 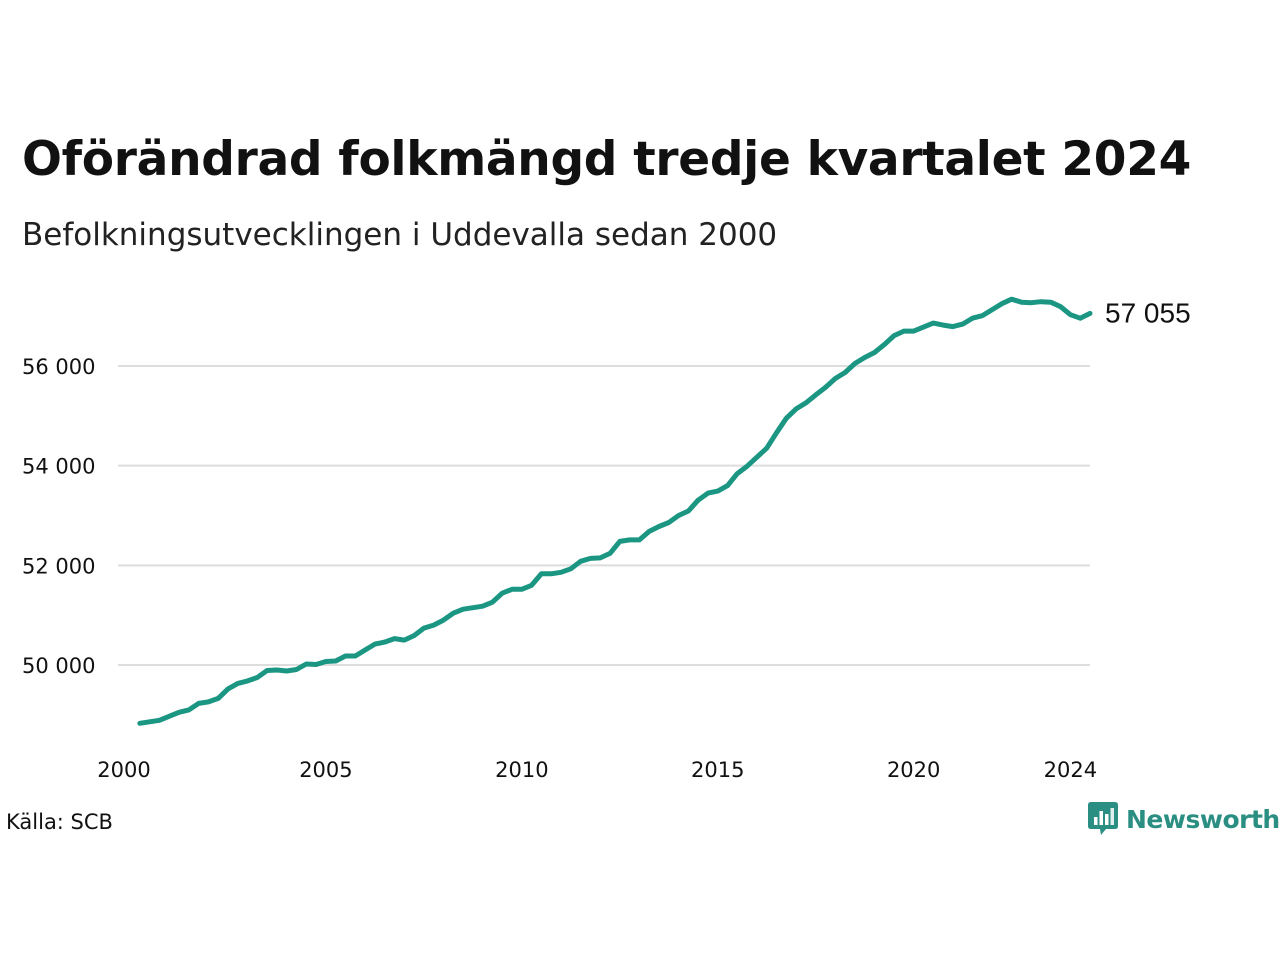 What do you see at coordinates (58, 367) in the screenshot?
I see `y-tick-label: 56 000` at bounding box center [58, 367].